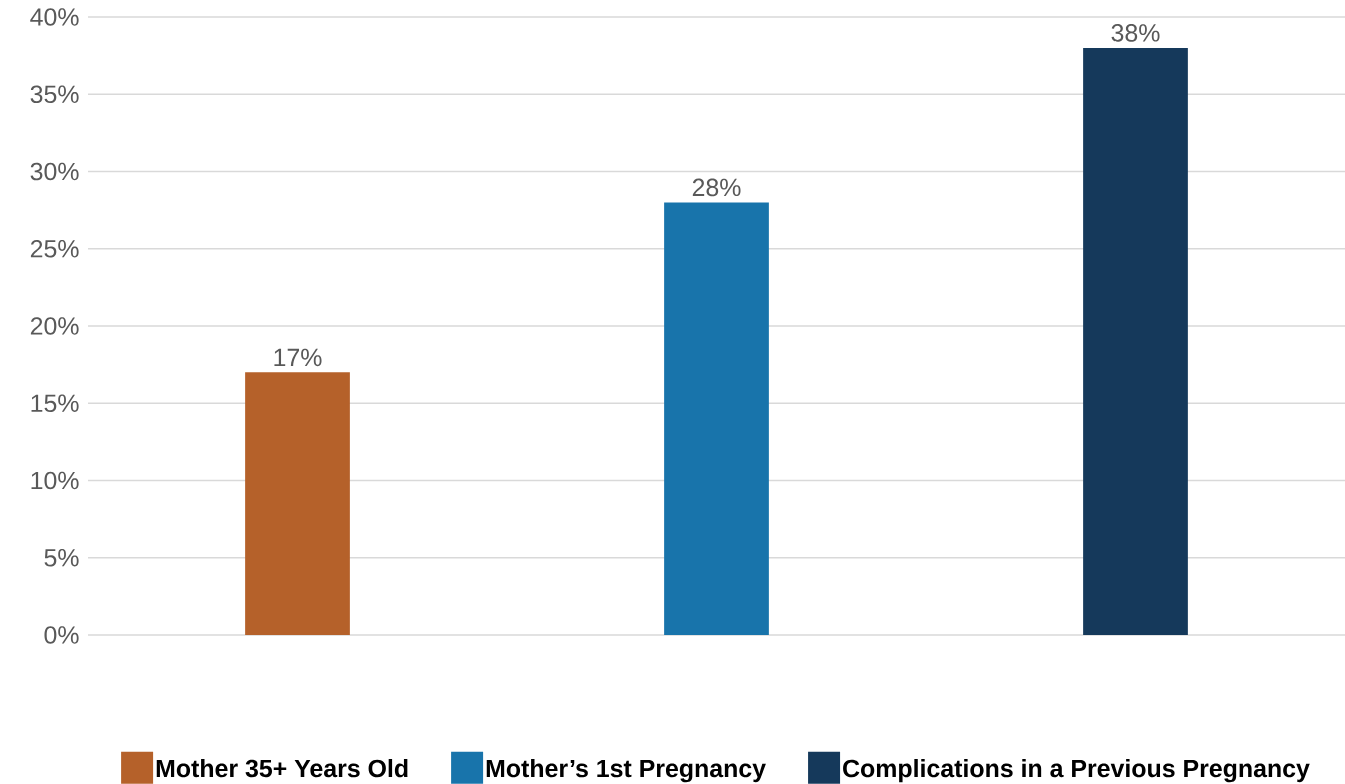 Image resolution: width=1345 pixels, height=784 pixels. I want to click on legend-label: Mother 35+ Years Old, so click(282, 768).